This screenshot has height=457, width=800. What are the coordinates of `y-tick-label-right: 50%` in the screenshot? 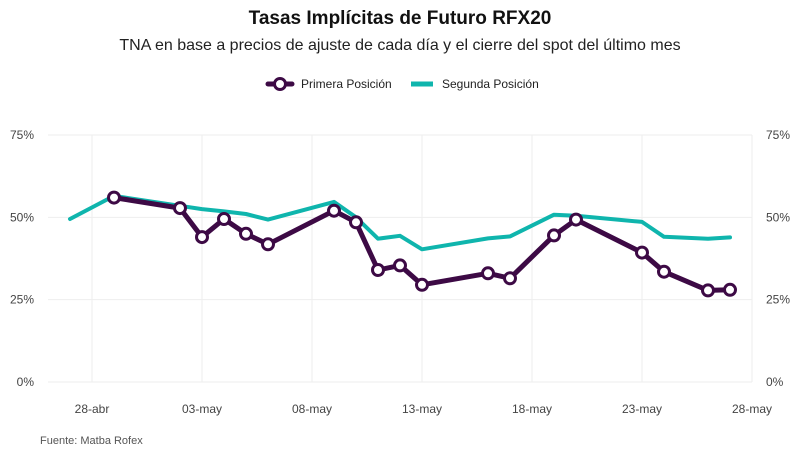 It's located at (778, 217).